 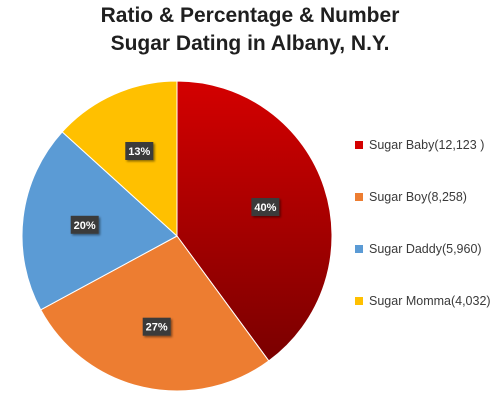 I want to click on legend-item-sugar-daddy: Sugar Daddy(5,960), so click(x=427, y=249).